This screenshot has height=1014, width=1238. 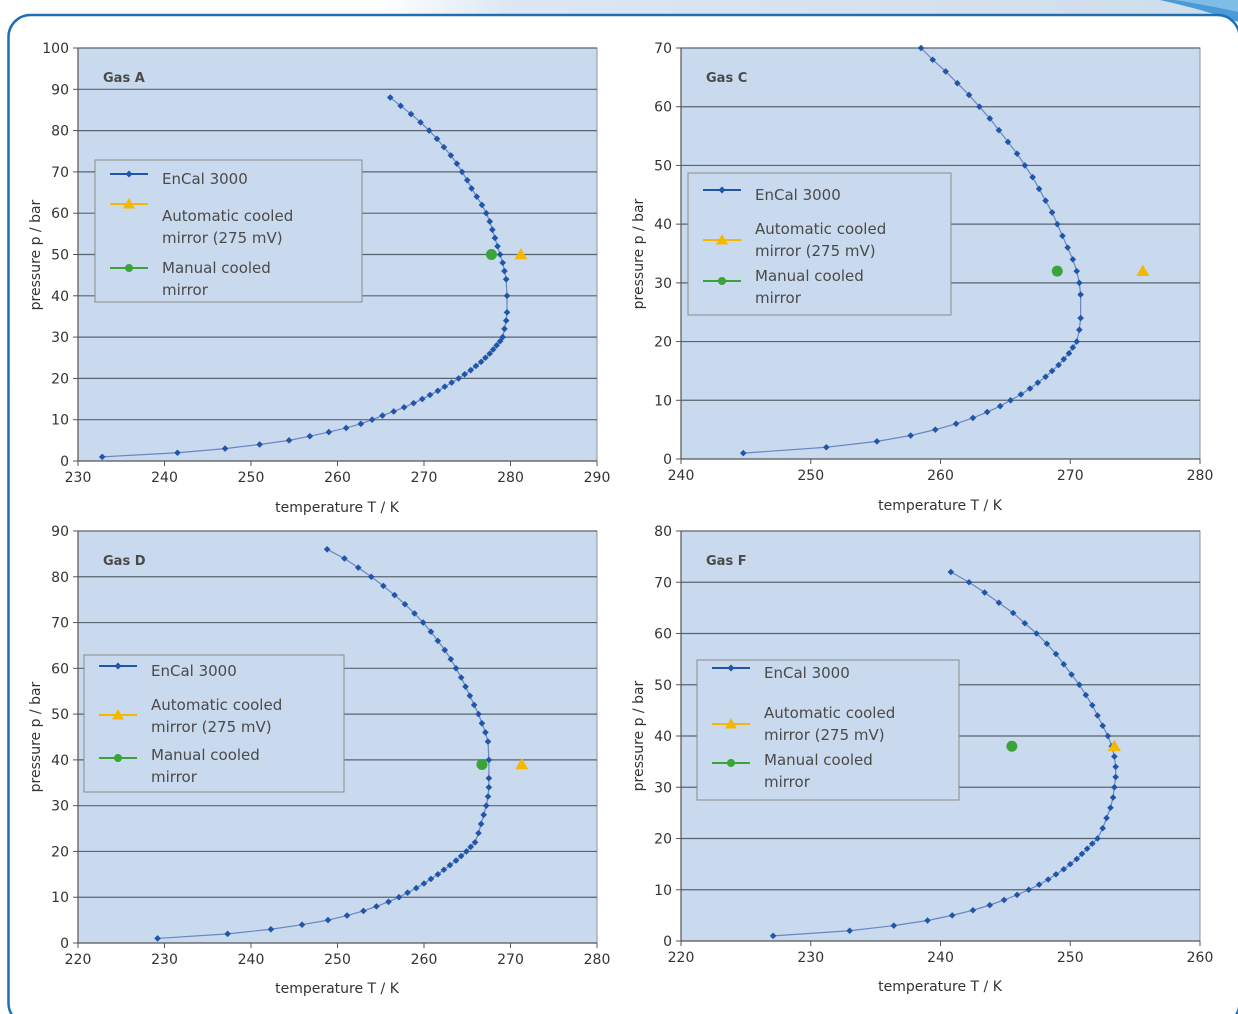 I want to click on legend-swatch-automatic-marker, so click(x=722, y=239).